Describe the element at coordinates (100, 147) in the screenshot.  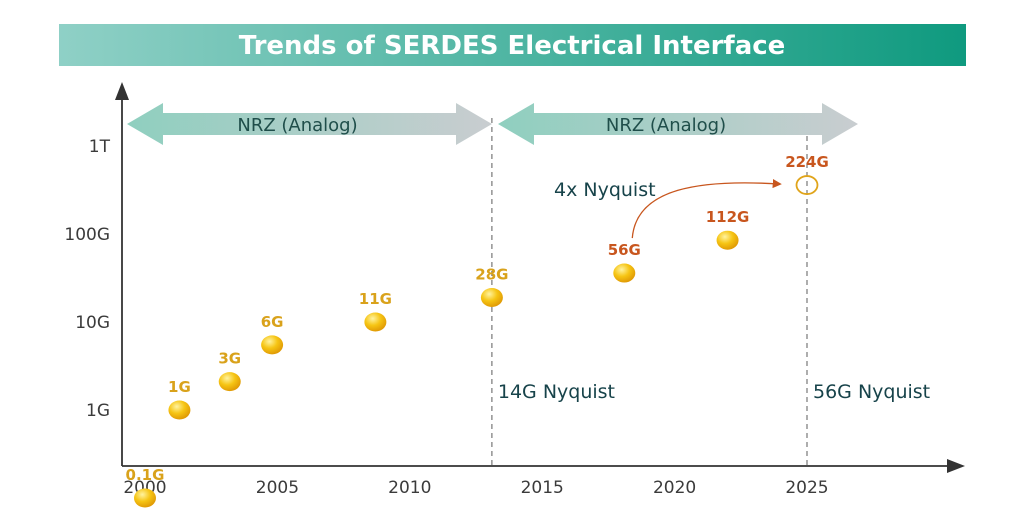
I see `y-tick-label: 1T` at that location.